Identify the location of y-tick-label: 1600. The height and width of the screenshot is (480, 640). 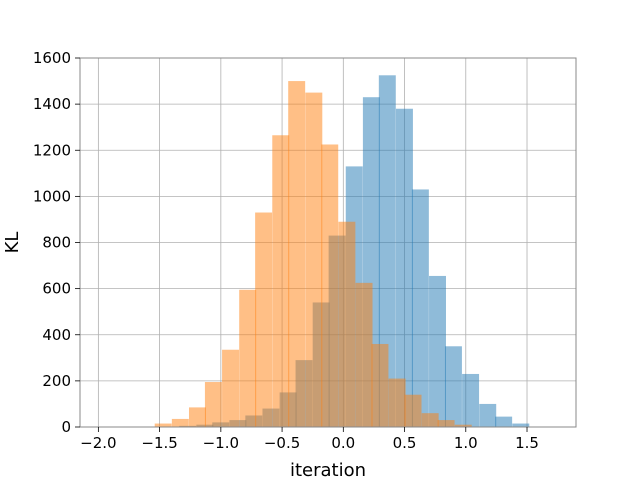
(52, 58).